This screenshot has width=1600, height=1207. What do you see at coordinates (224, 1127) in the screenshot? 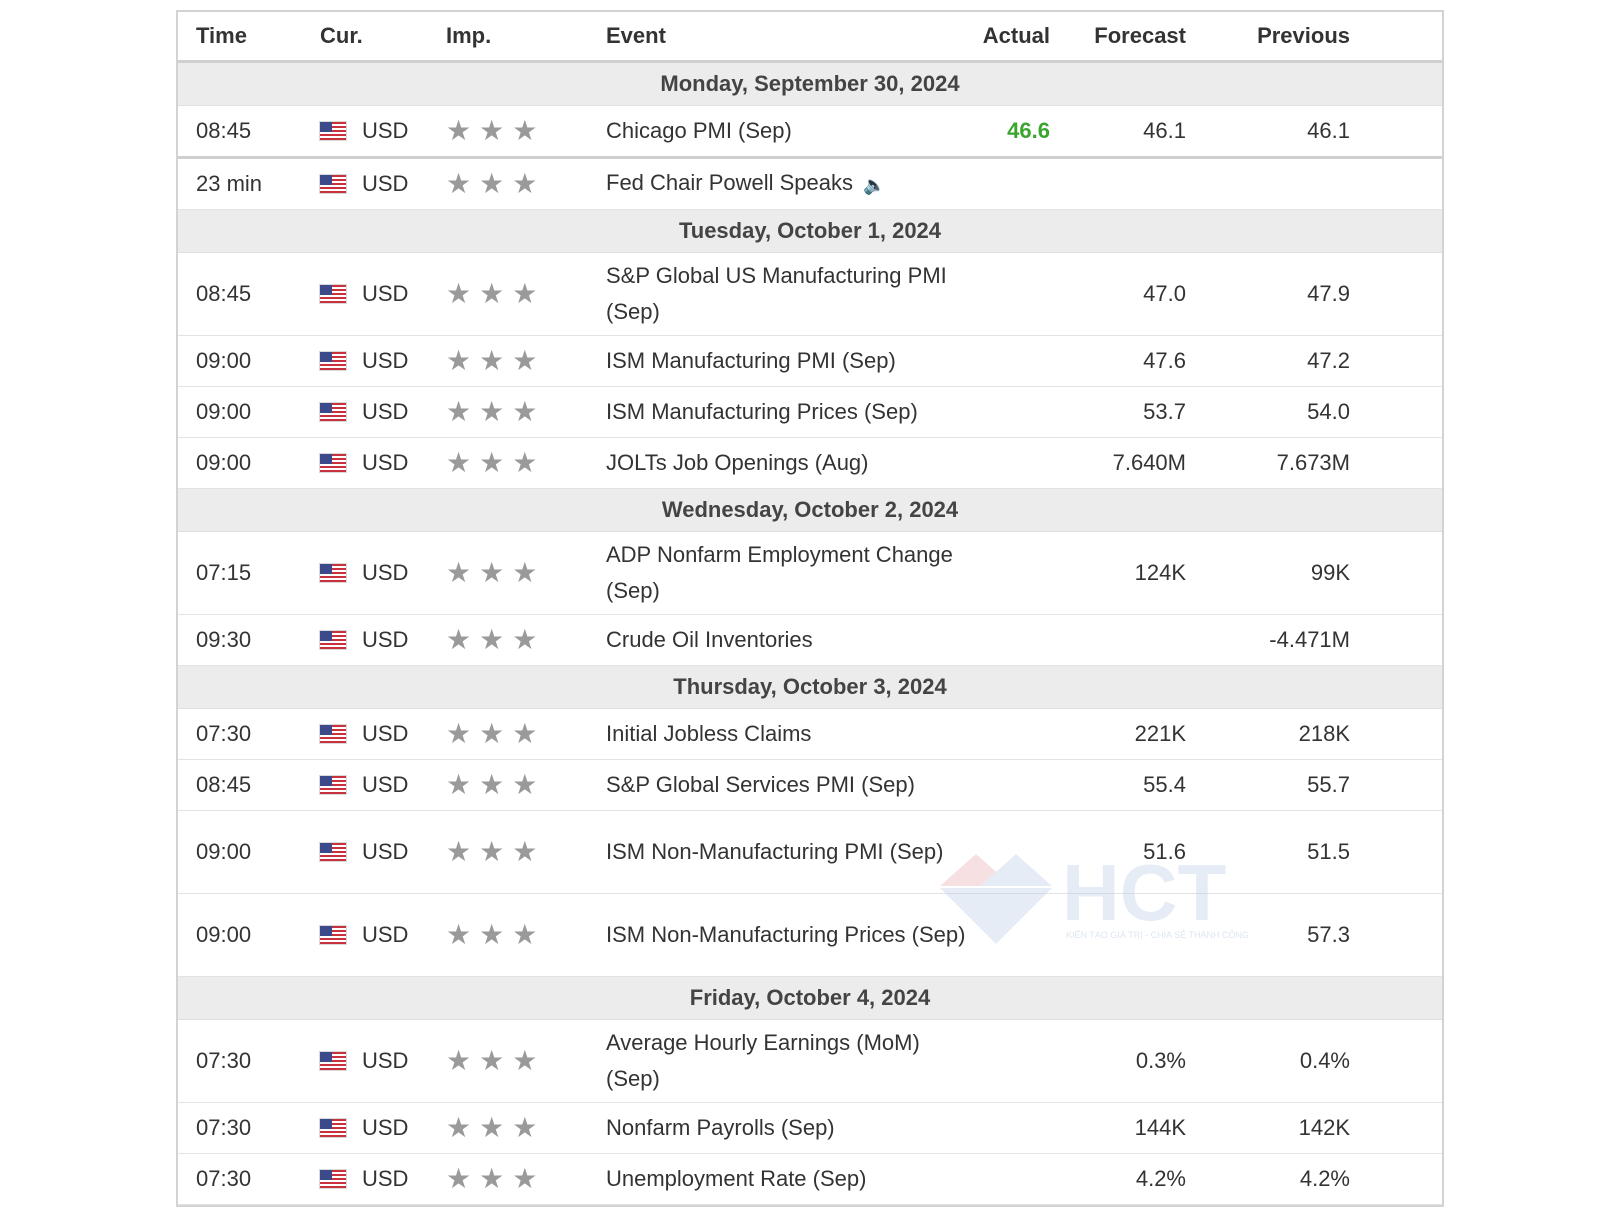
I see `event-time: 07:30` at bounding box center [224, 1127].